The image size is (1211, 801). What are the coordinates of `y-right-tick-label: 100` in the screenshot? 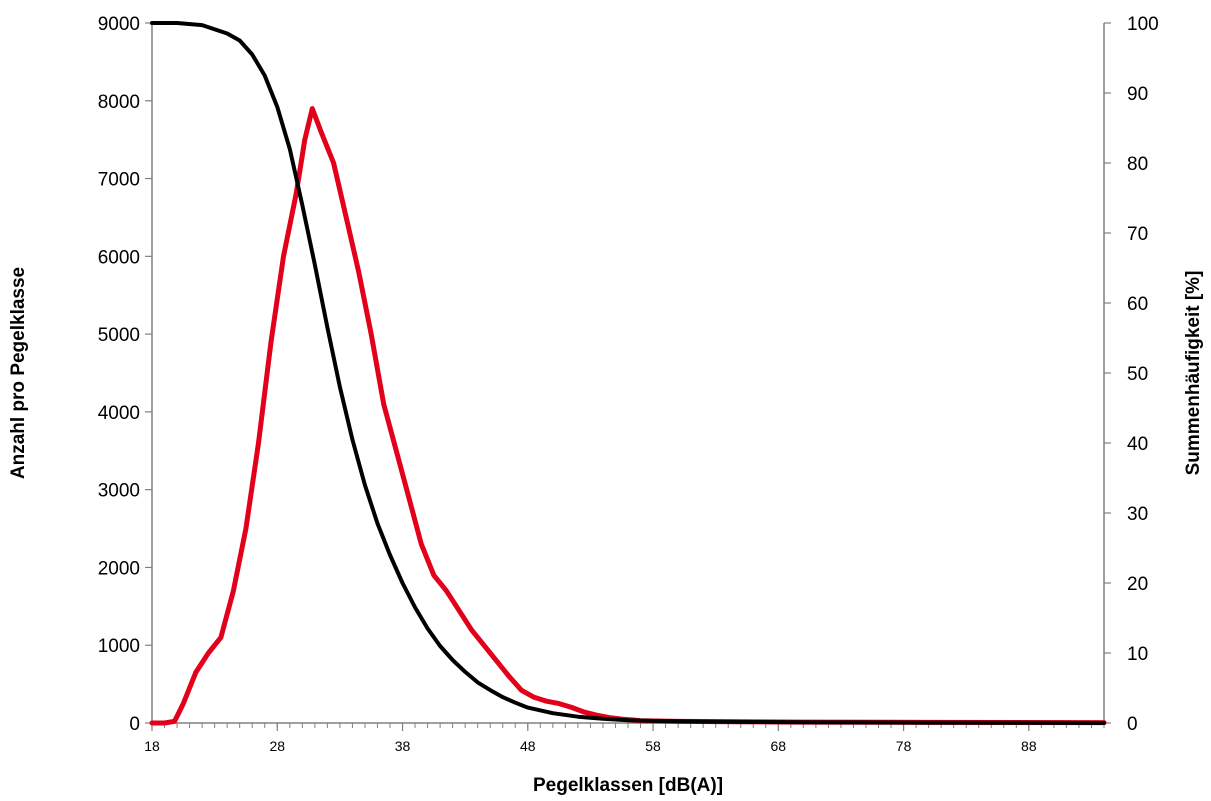 It's located at (1143, 24).